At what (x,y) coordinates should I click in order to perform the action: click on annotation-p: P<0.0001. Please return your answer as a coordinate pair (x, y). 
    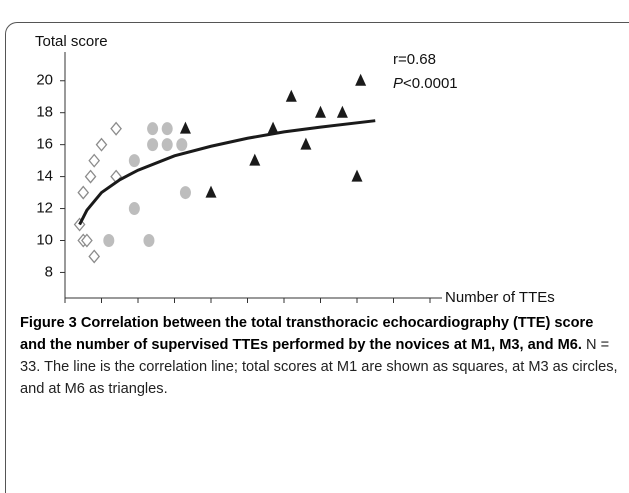
    Looking at the image, I should click on (425, 83).